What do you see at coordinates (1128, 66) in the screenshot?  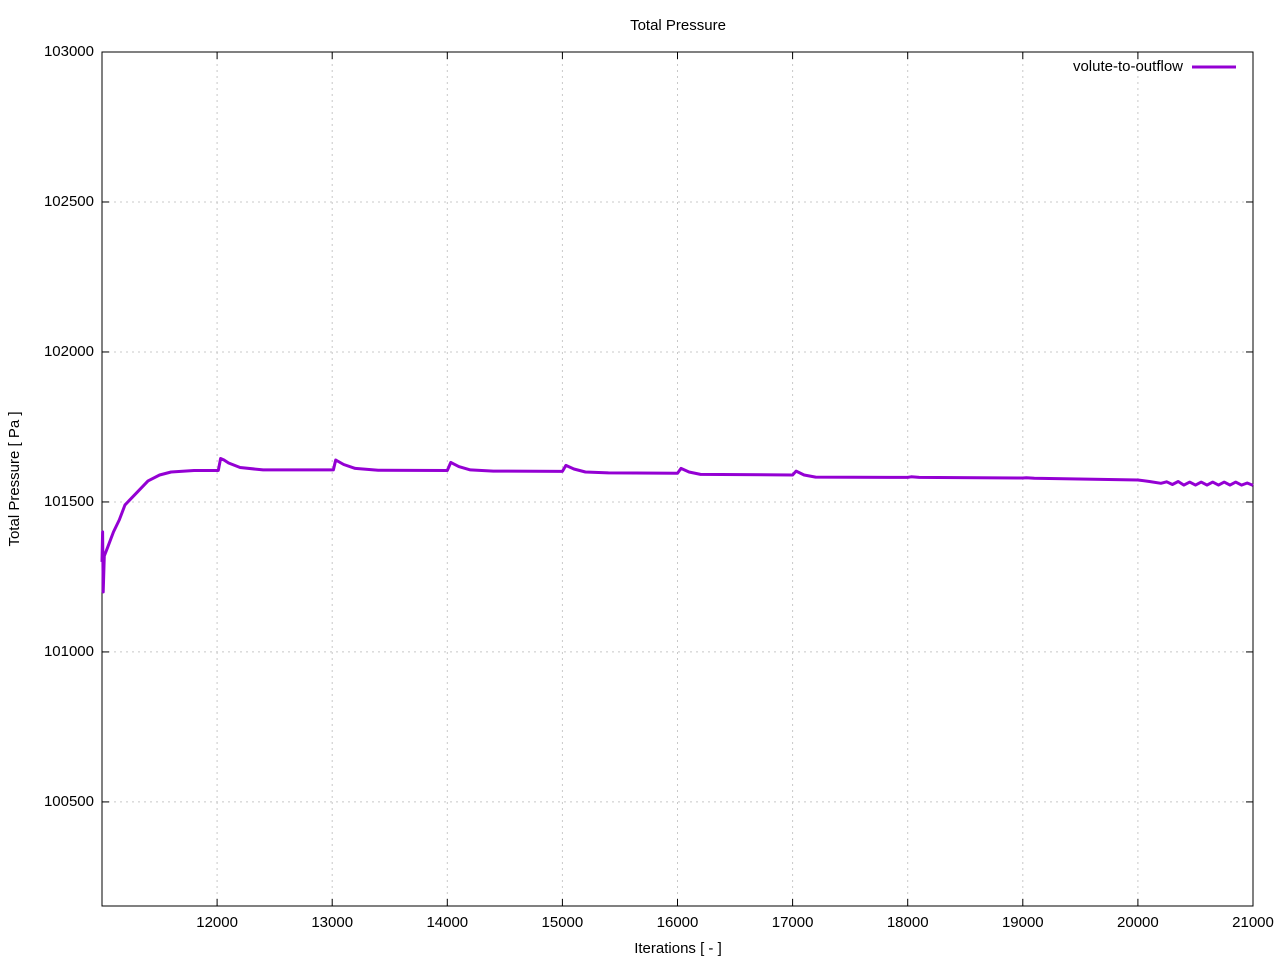 I see `legend-label: volute-to-outflow` at bounding box center [1128, 66].